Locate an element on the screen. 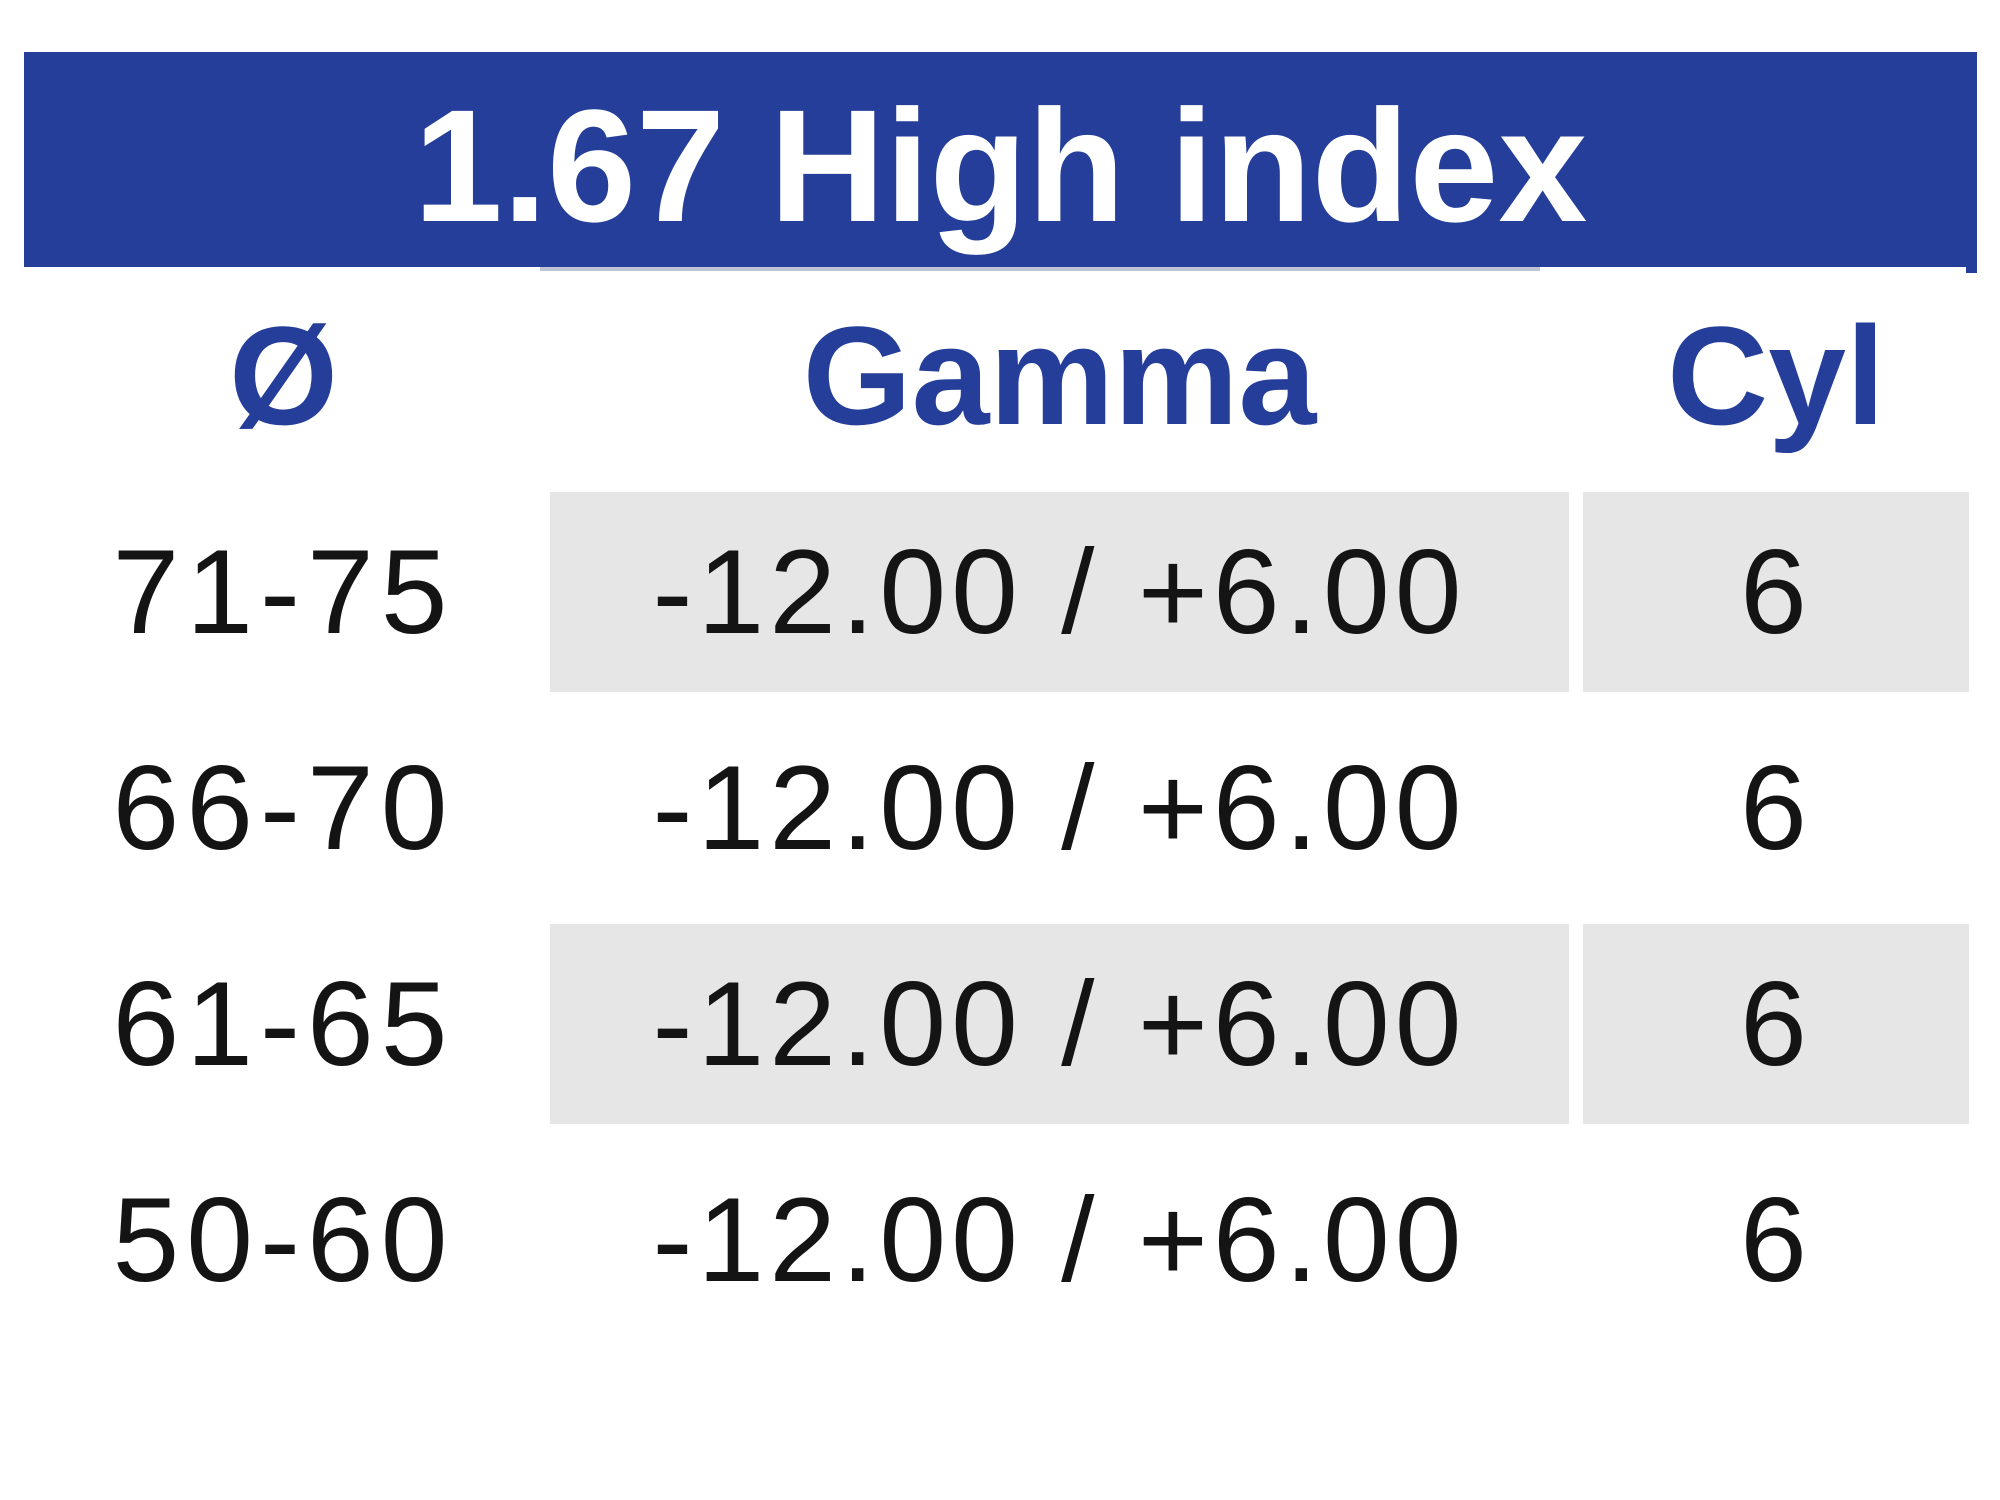 The width and height of the screenshot is (2000, 1500). cell-diameter: 61-65 is located at coordinates (283, 1024).